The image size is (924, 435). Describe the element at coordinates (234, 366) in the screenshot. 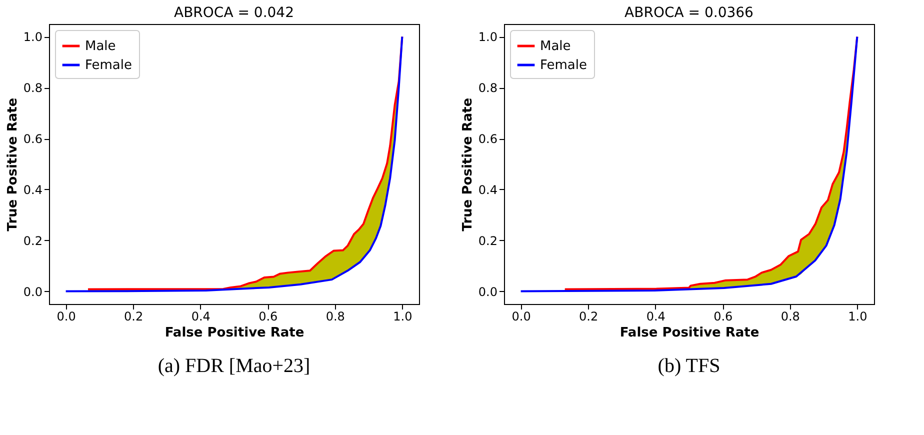

I see `text: (a) FDR [Mao+23]` at that location.